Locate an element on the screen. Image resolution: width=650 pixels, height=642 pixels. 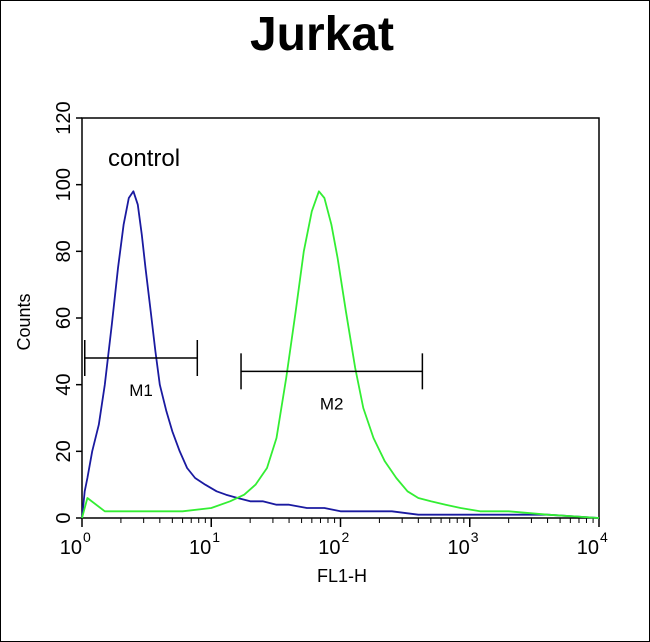
y-tick-label: 20 is located at coordinates (64, 451).